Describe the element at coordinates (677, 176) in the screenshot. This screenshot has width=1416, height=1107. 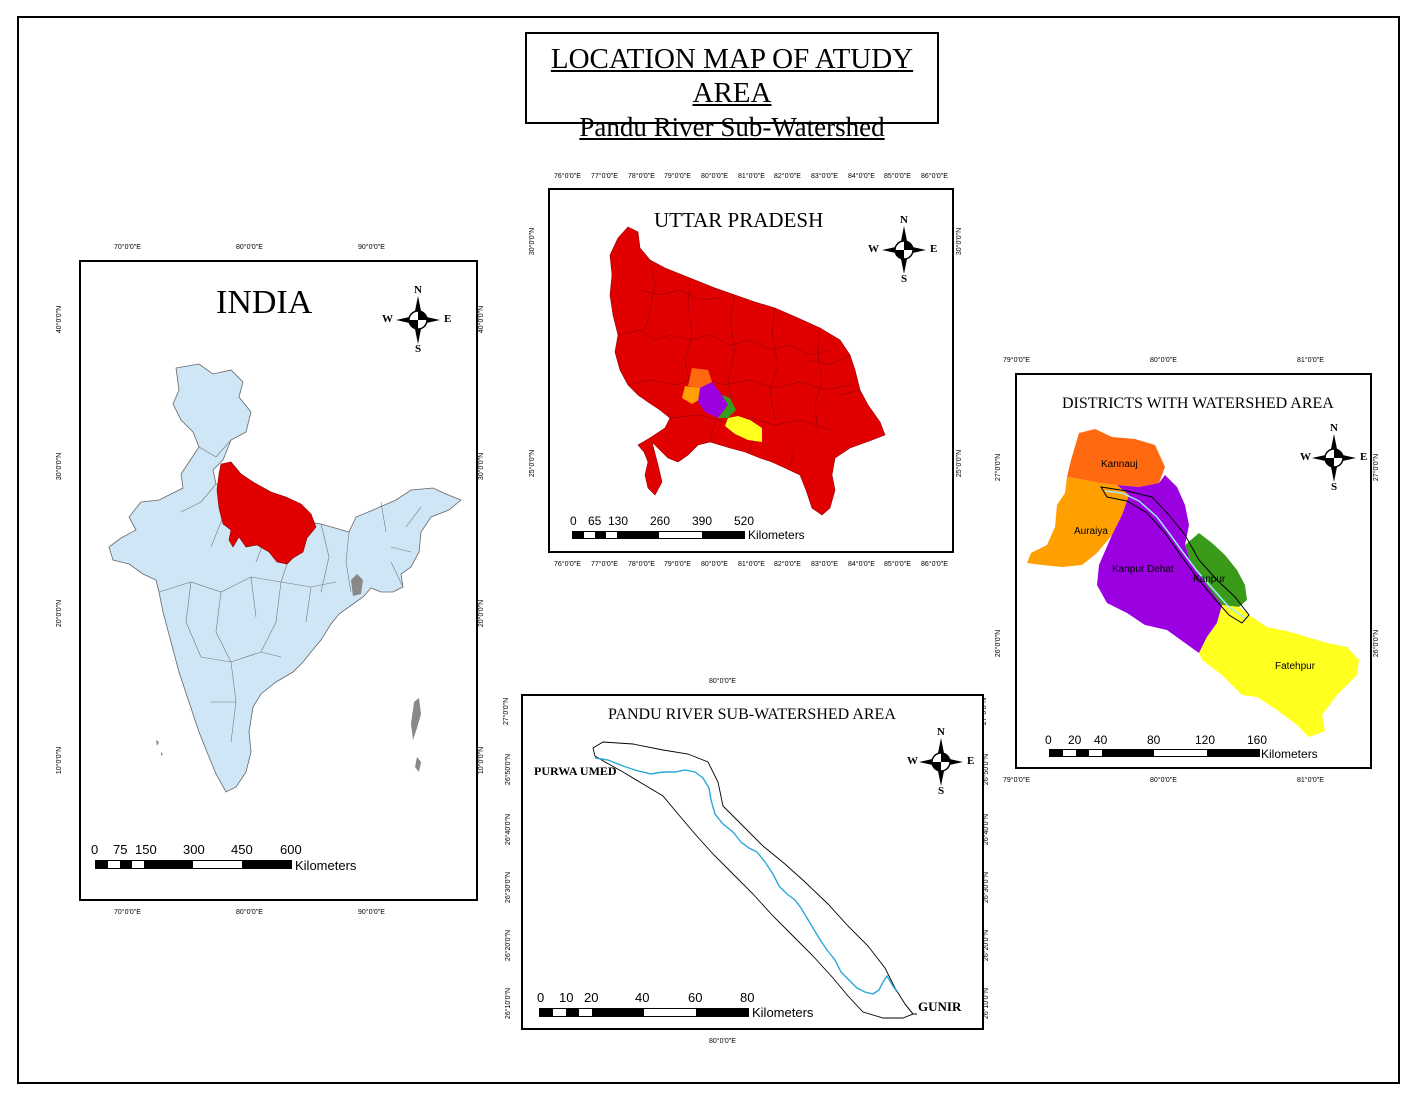
I see `up-lon-top-79: 79°0'0"E` at that location.